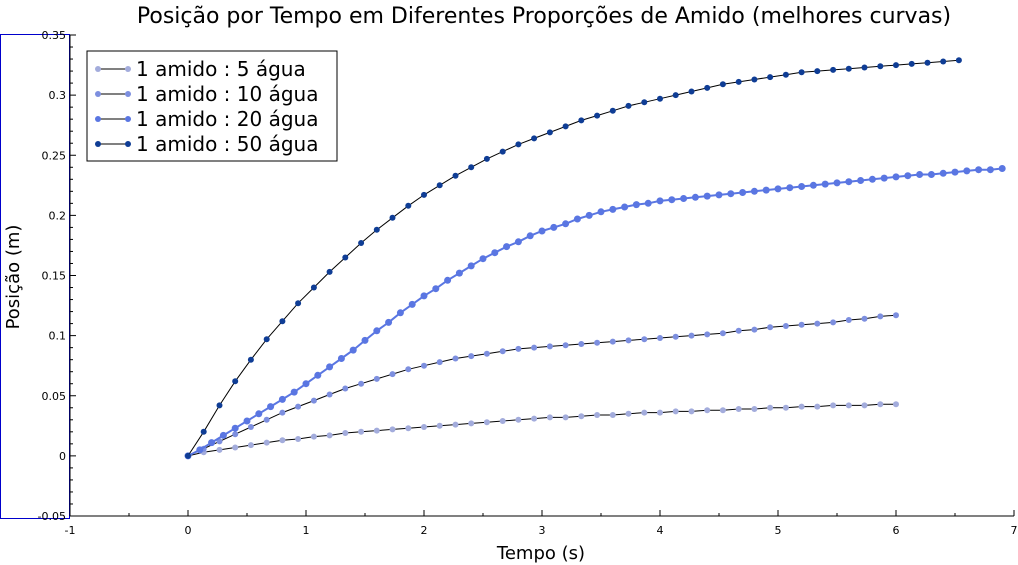 The height and width of the screenshot is (565, 1018). I want to click on y-tick-label: 0, so click(62, 456).